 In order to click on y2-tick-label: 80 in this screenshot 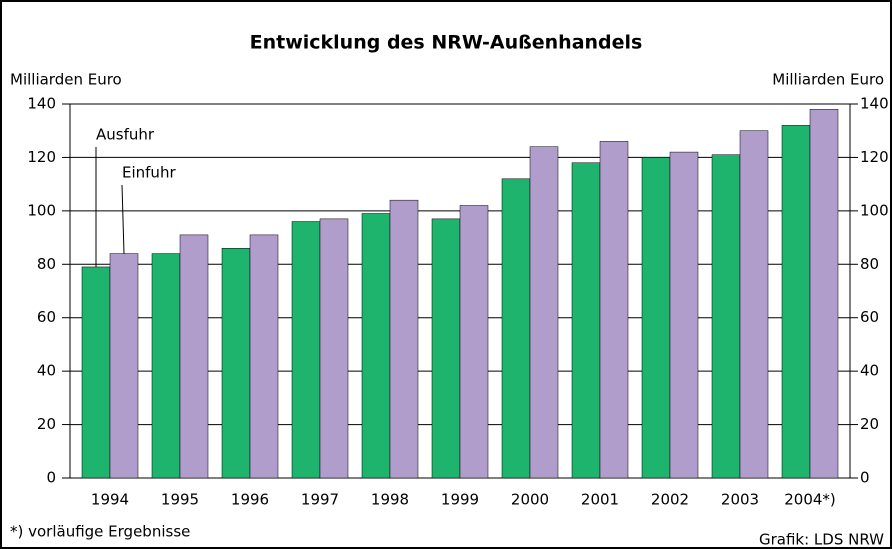, I will do `click(869, 264)`.